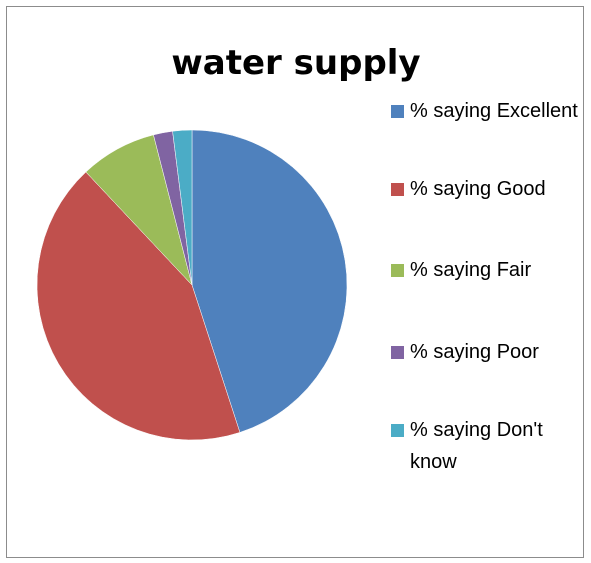 The image size is (591, 563). What do you see at coordinates (474, 352) in the screenshot?
I see `legend-label: % saying Poor` at bounding box center [474, 352].